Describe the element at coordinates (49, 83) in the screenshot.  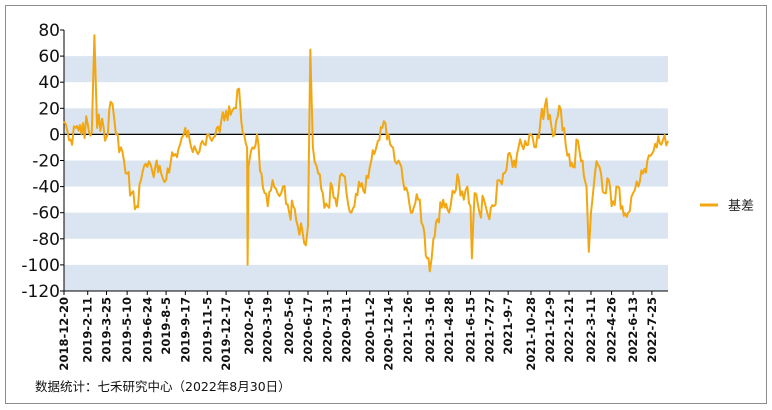
I see `y-tick-label: 40` at that location.